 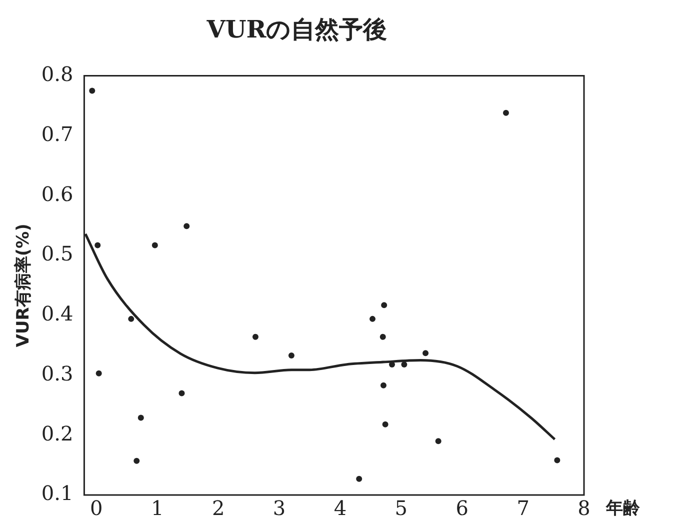 What do you see at coordinates (623, 508) in the screenshot?
I see `x-axis-title: 年齢` at bounding box center [623, 508].